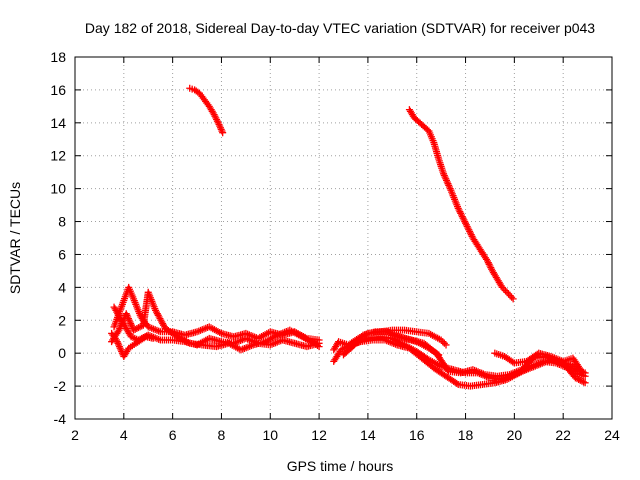 The height and width of the screenshot is (480, 640). What do you see at coordinates (466, 435) in the screenshot?
I see `x-tick-label: 18` at bounding box center [466, 435].